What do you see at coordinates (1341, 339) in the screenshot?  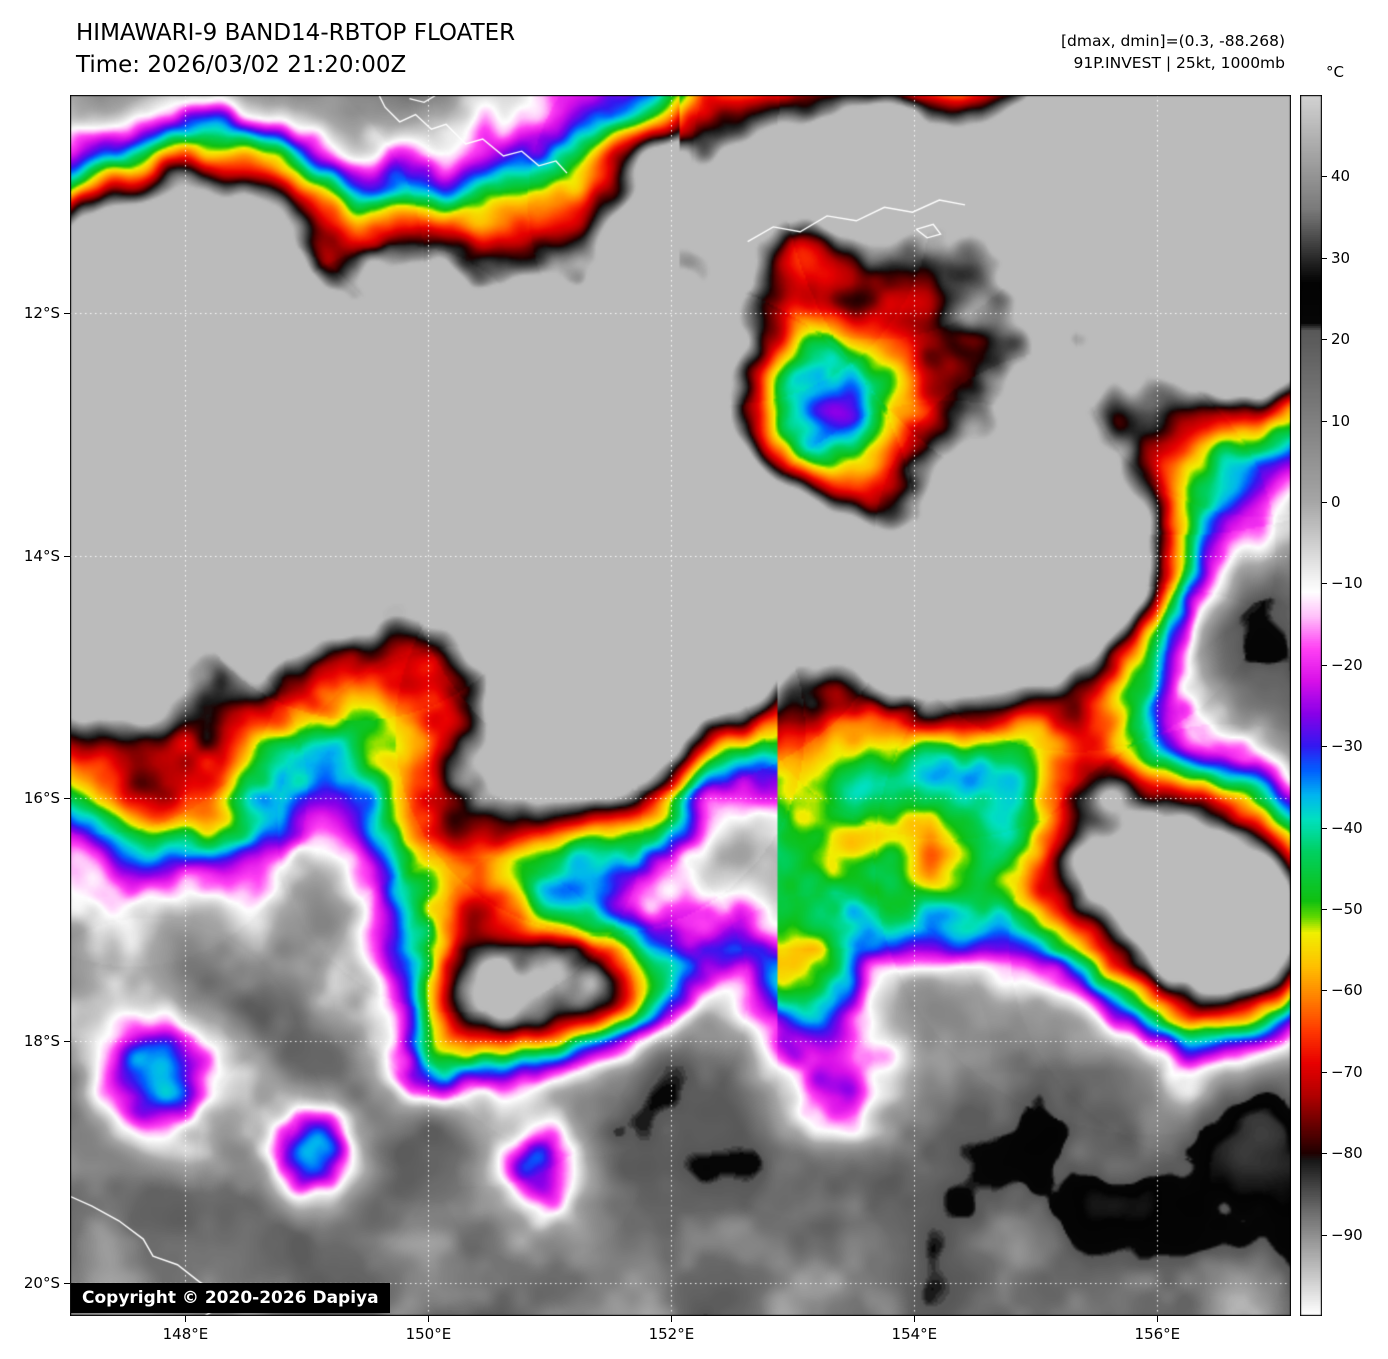 I see `colorbar-tick-label: 20` at bounding box center [1341, 339].